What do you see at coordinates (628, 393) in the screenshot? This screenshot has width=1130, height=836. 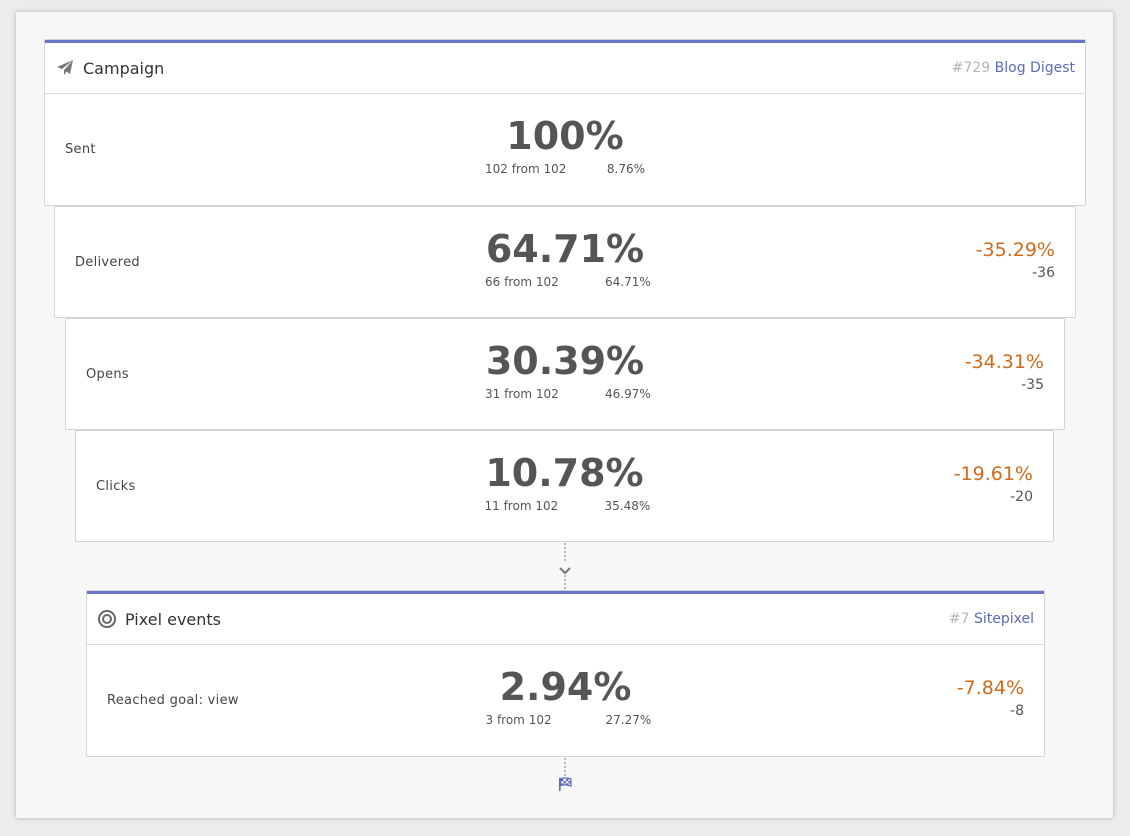 I see `stage-relative: 46.97%` at bounding box center [628, 393].